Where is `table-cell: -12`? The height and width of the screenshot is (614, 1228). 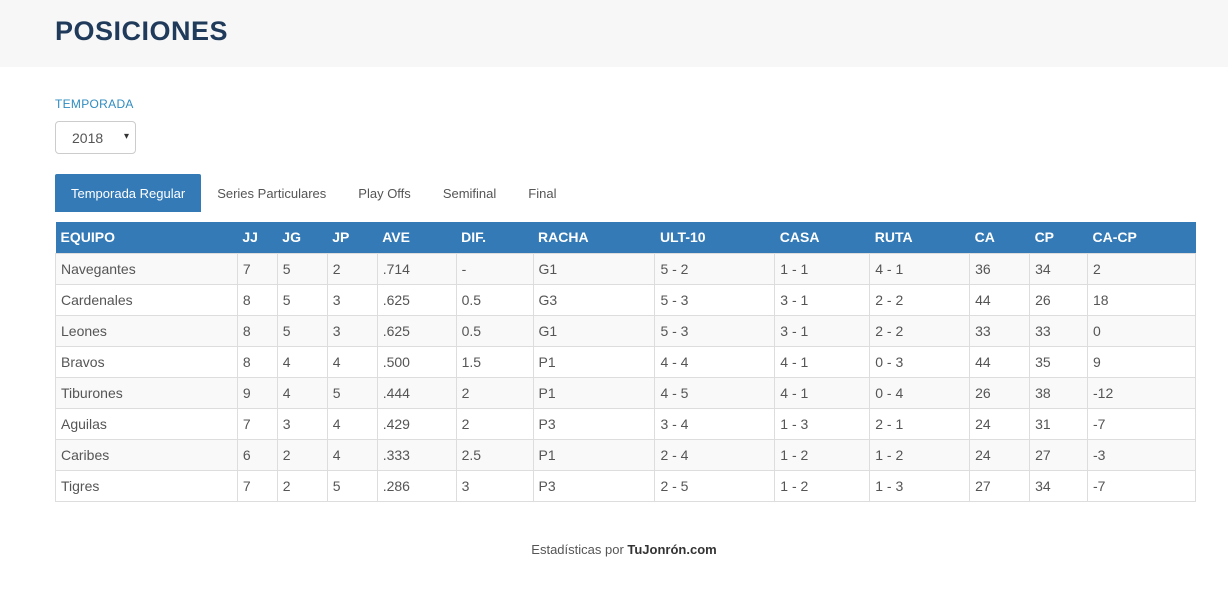
table-cell: -12 is located at coordinates (1141, 392).